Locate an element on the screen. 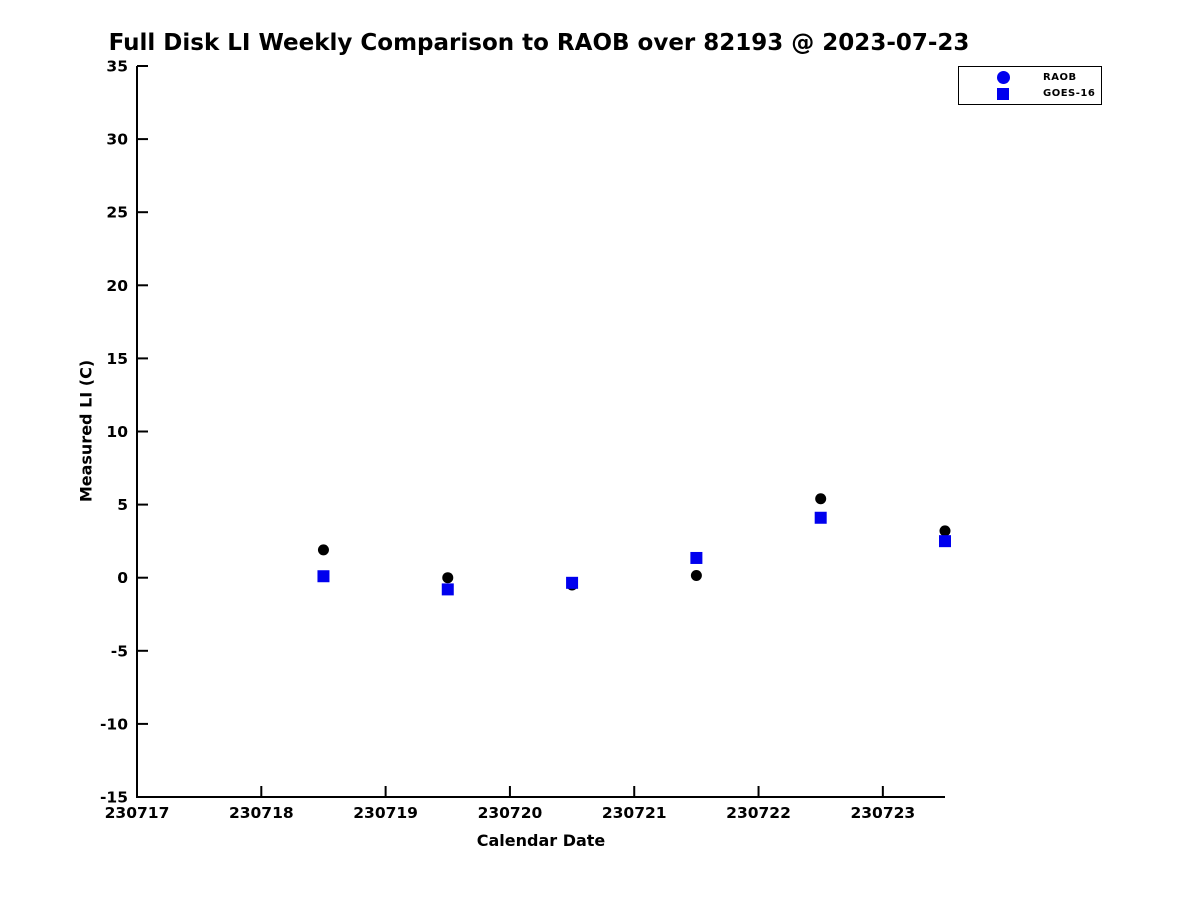 The height and width of the screenshot is (900, 1200). y-tick-label: -15 is located at coordinates (114, 798).